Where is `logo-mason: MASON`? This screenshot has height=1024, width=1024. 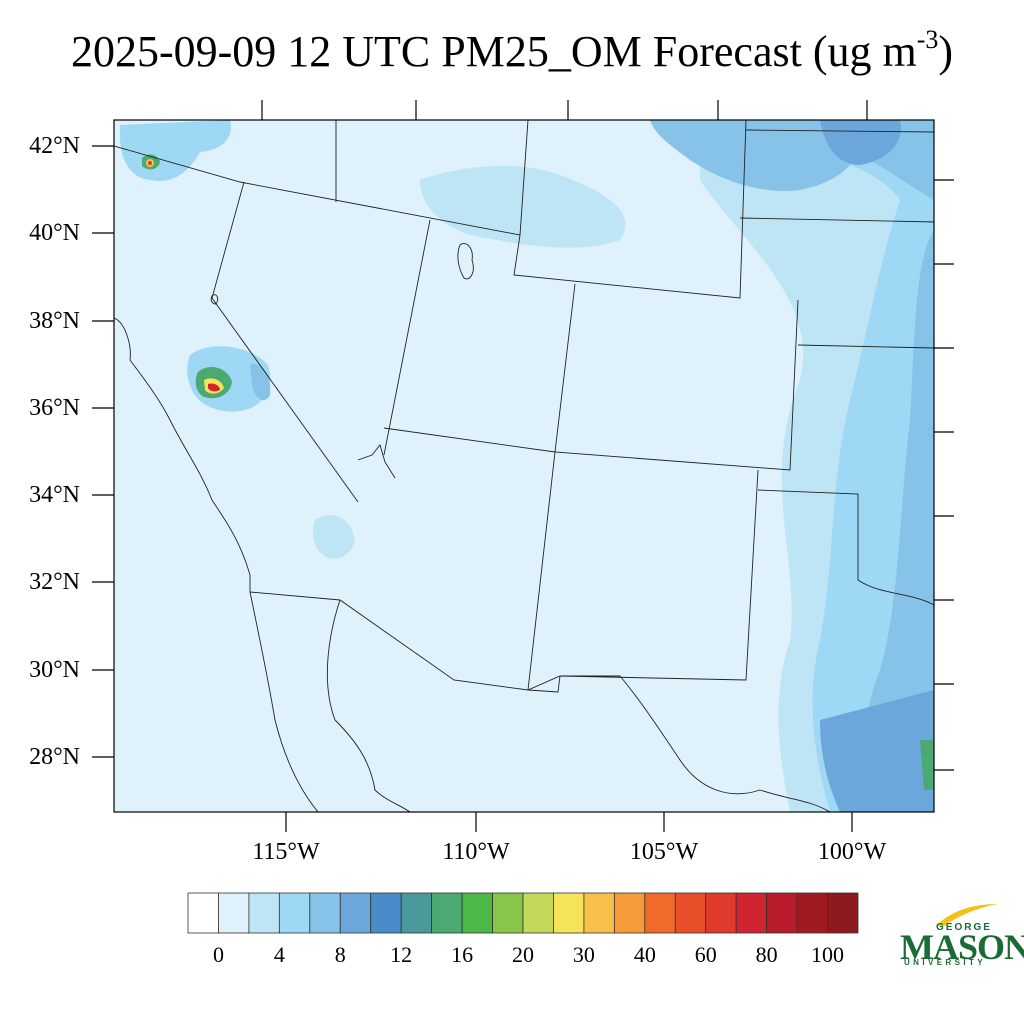
logo-mason: MASON is located at coordinates (962, 947).